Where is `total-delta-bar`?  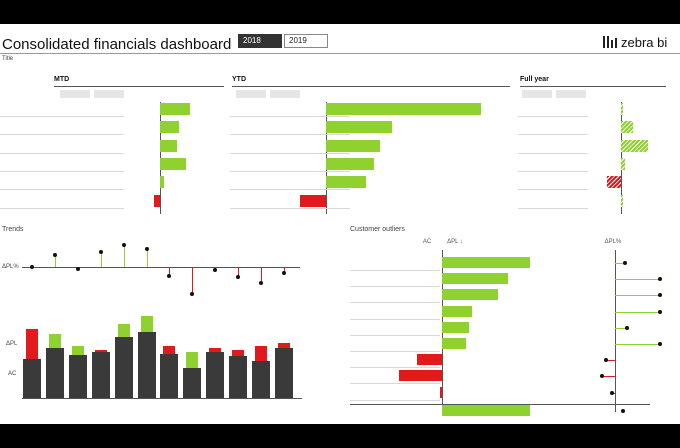
total-delta-bar is located at coordinates (486, 410).